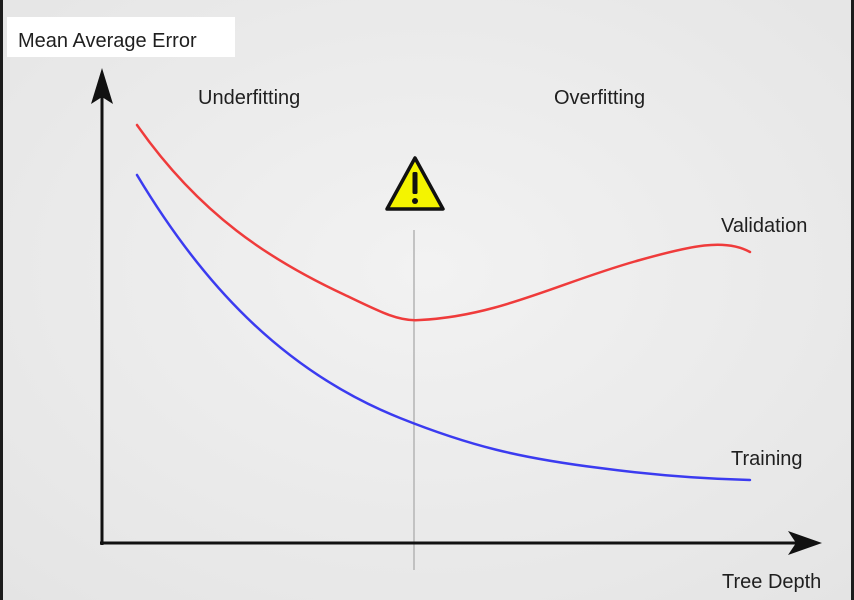  I want to click on underfitting-label: Underfitting, so click(249, 98).